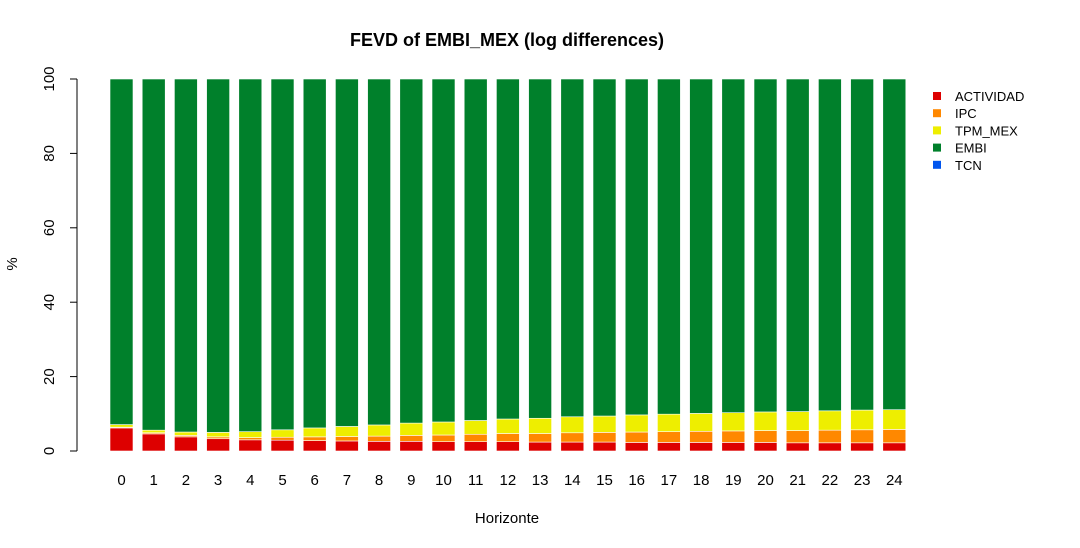  I want to click on x-tick-label: 15, so click(604, 480).